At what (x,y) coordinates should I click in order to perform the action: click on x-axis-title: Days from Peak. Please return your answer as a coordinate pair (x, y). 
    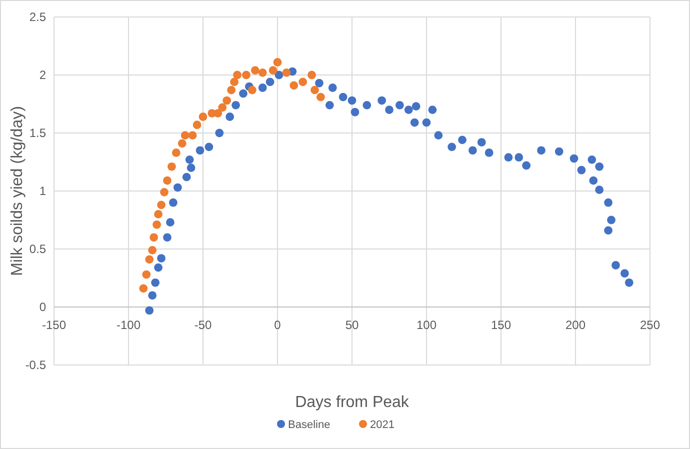
    Looking at the image, I should click on (352, 402).